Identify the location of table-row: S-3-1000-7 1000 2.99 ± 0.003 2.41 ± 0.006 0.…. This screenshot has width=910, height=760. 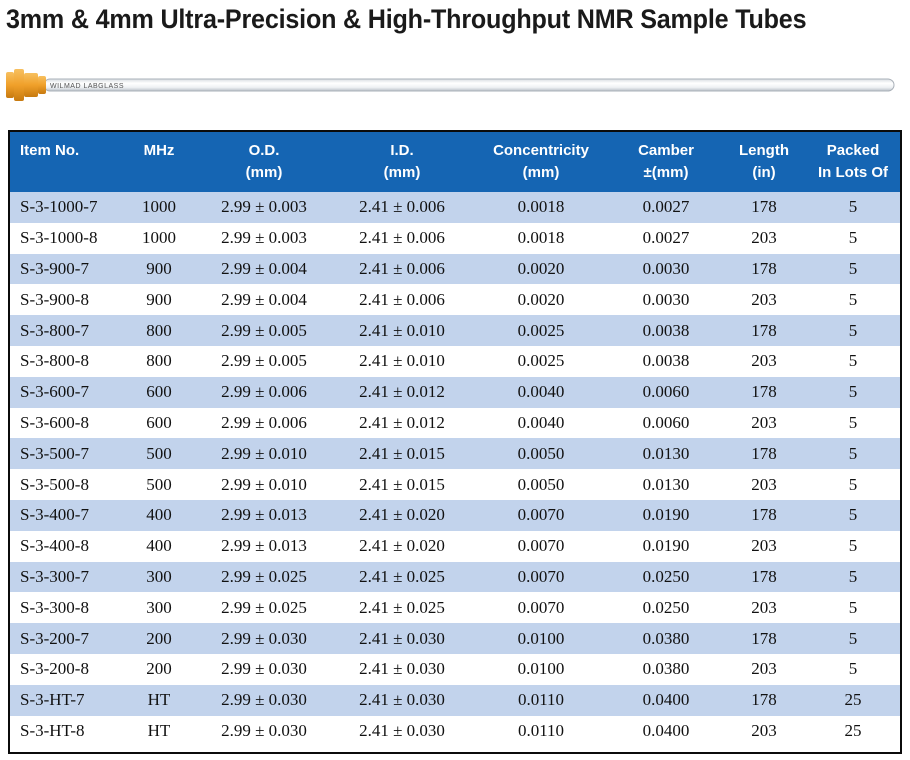
(455, 207).